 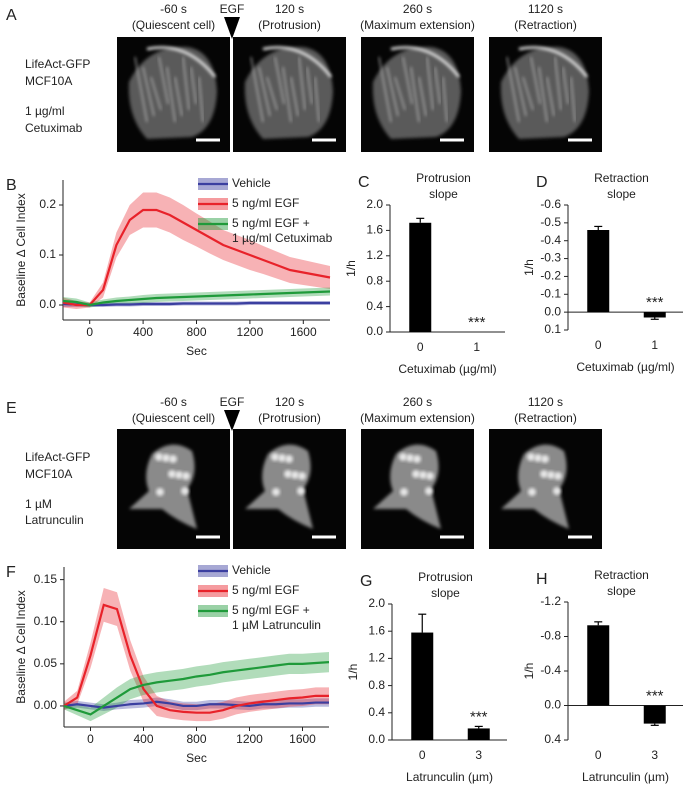 What do you see at coordinates (48, 81) in the screenshot?
I see `side-label: MCF10A` at bounding box center [48, 81].